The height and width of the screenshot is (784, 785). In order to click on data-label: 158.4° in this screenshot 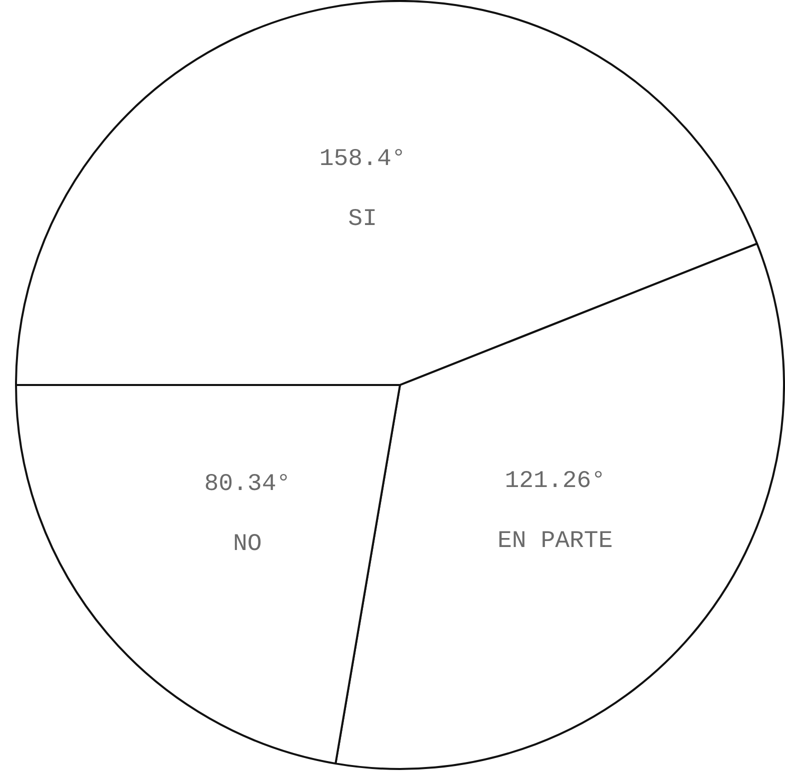, I will do `click(362, 160)`.